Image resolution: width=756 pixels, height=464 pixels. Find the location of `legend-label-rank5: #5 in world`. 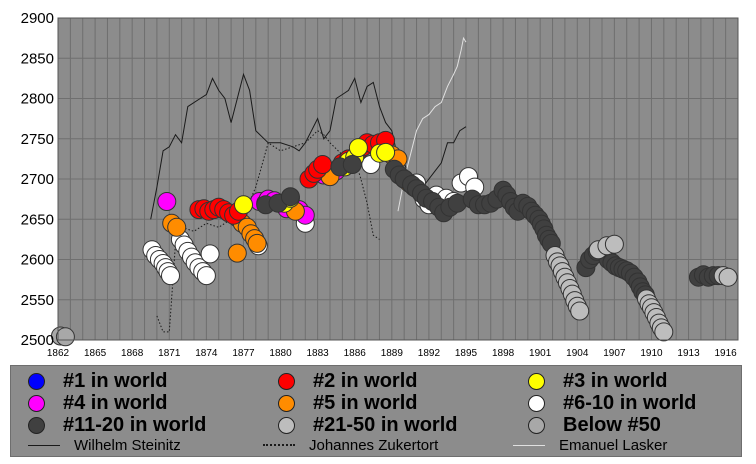

legend-label-rank5: #5 in world is located at coordinates (365, 402).